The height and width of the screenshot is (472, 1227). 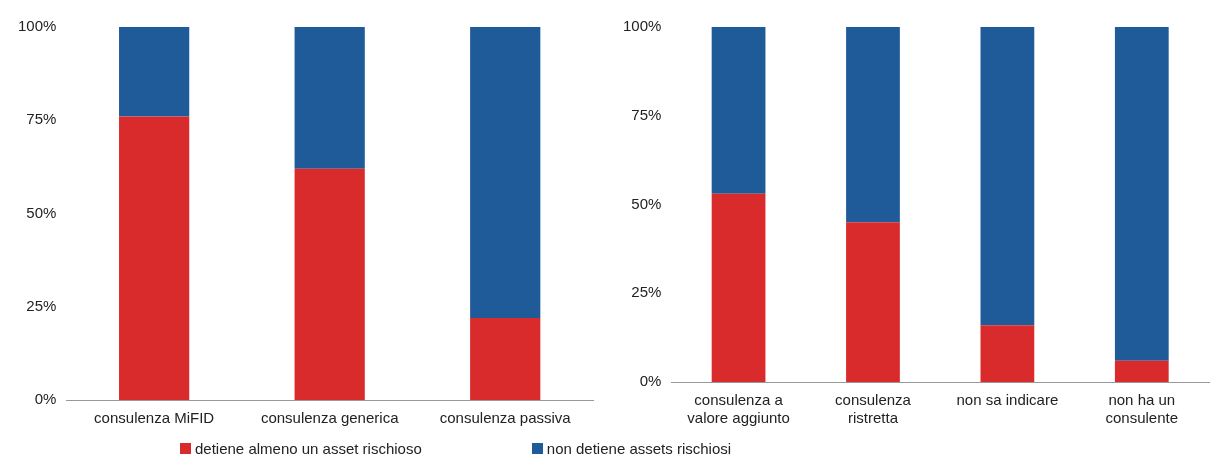 I want to click on x-tick-label: non ha un consulente, so click(x=1142, y=409).